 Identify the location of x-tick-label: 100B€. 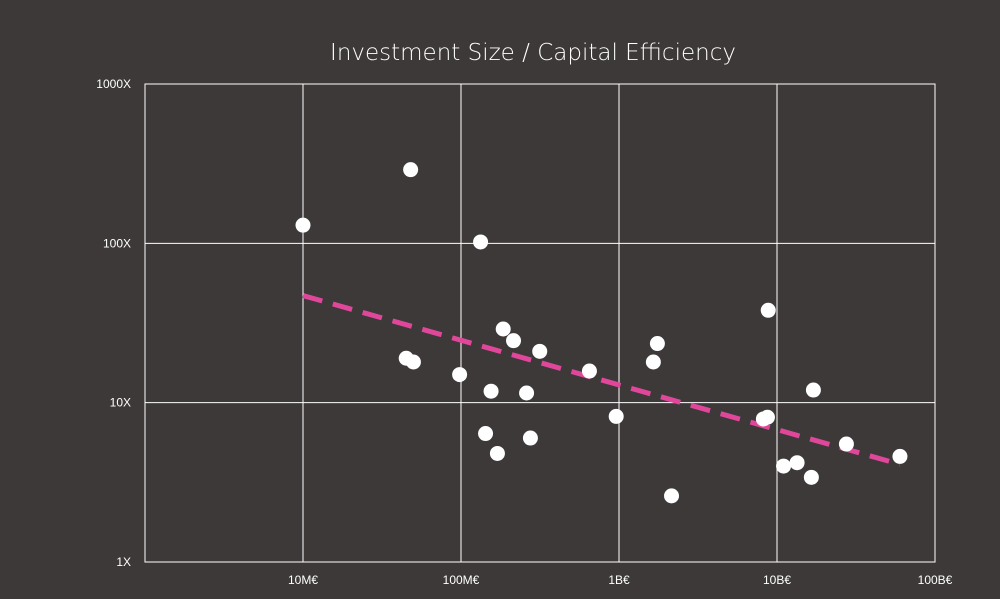
(935, 580).